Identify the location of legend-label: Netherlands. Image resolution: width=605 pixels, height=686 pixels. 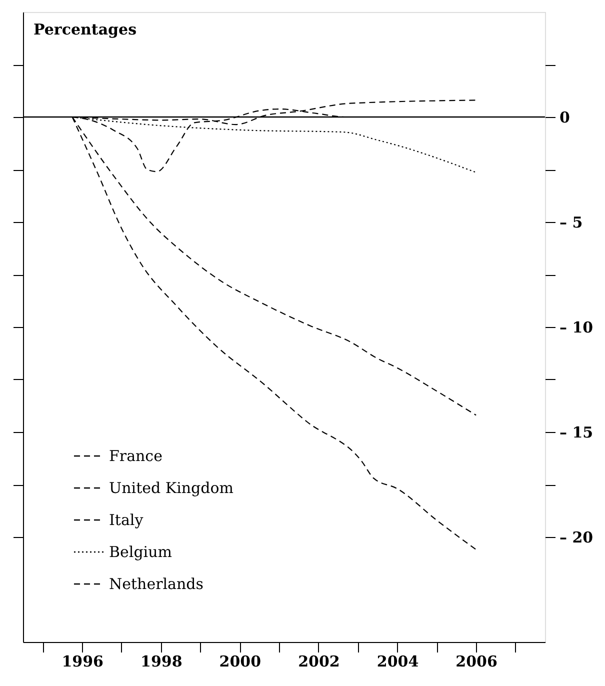
(156, 584).